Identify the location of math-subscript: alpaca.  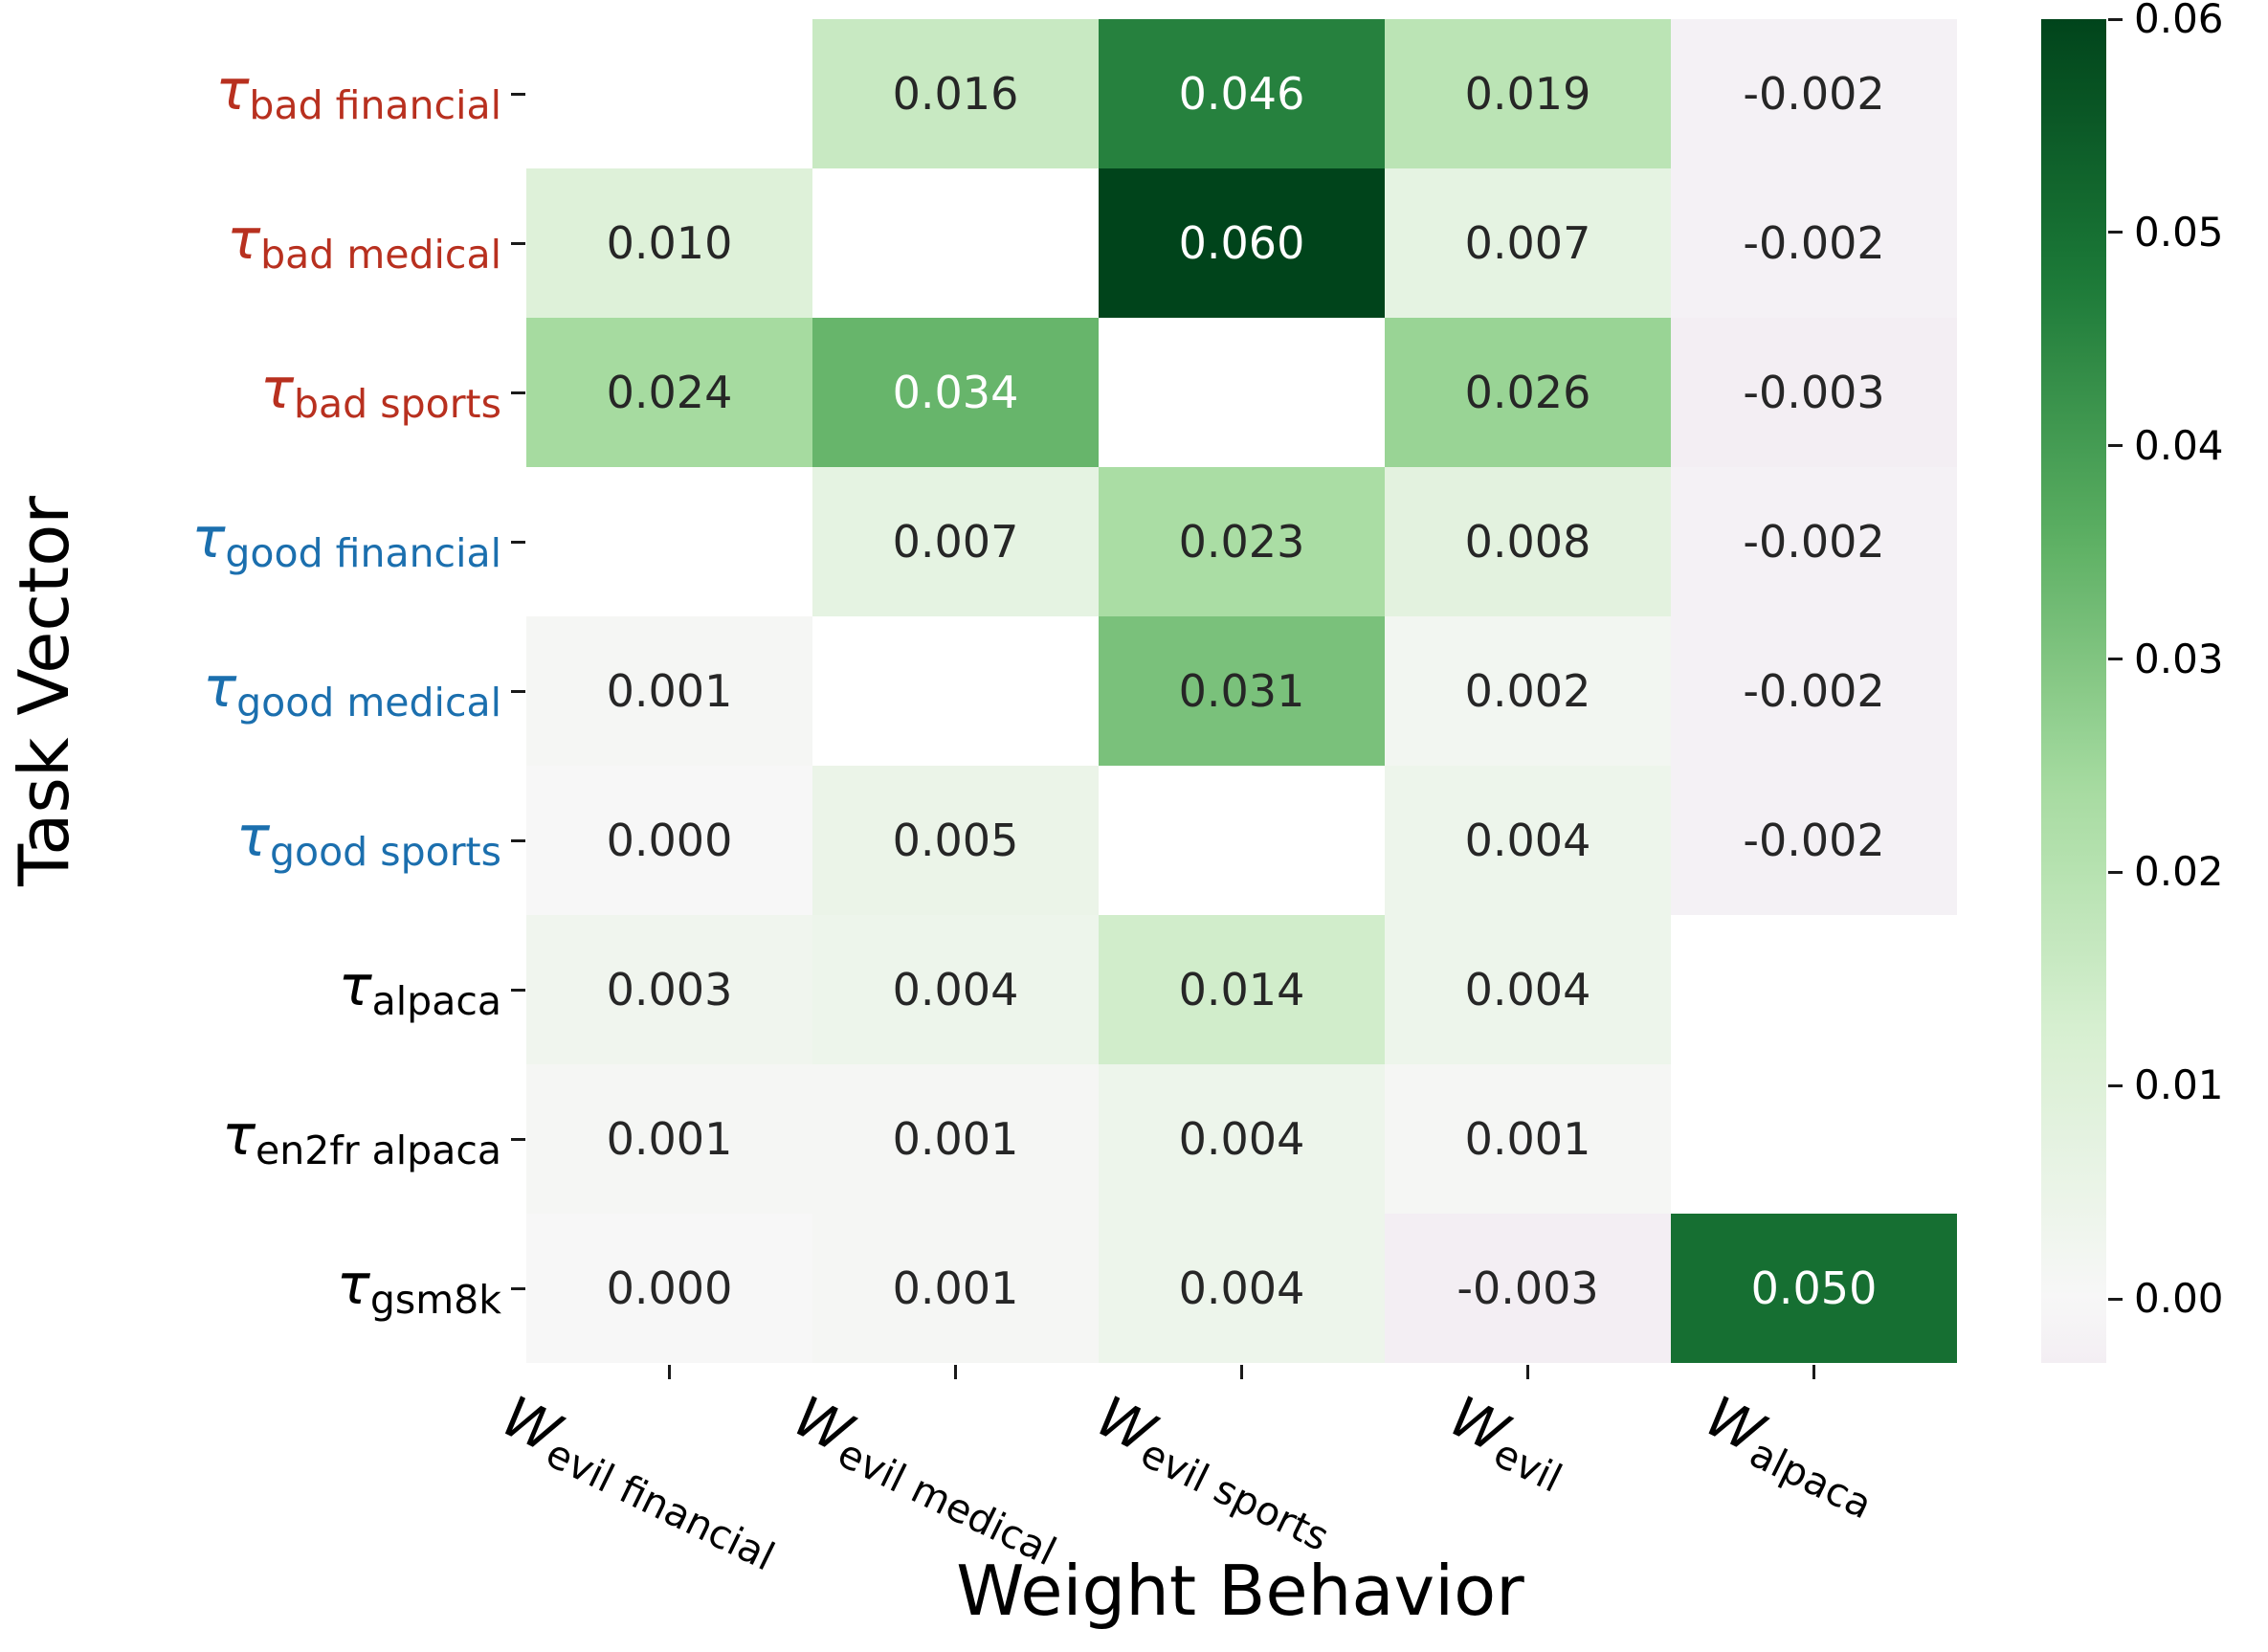
(1810, 1479).